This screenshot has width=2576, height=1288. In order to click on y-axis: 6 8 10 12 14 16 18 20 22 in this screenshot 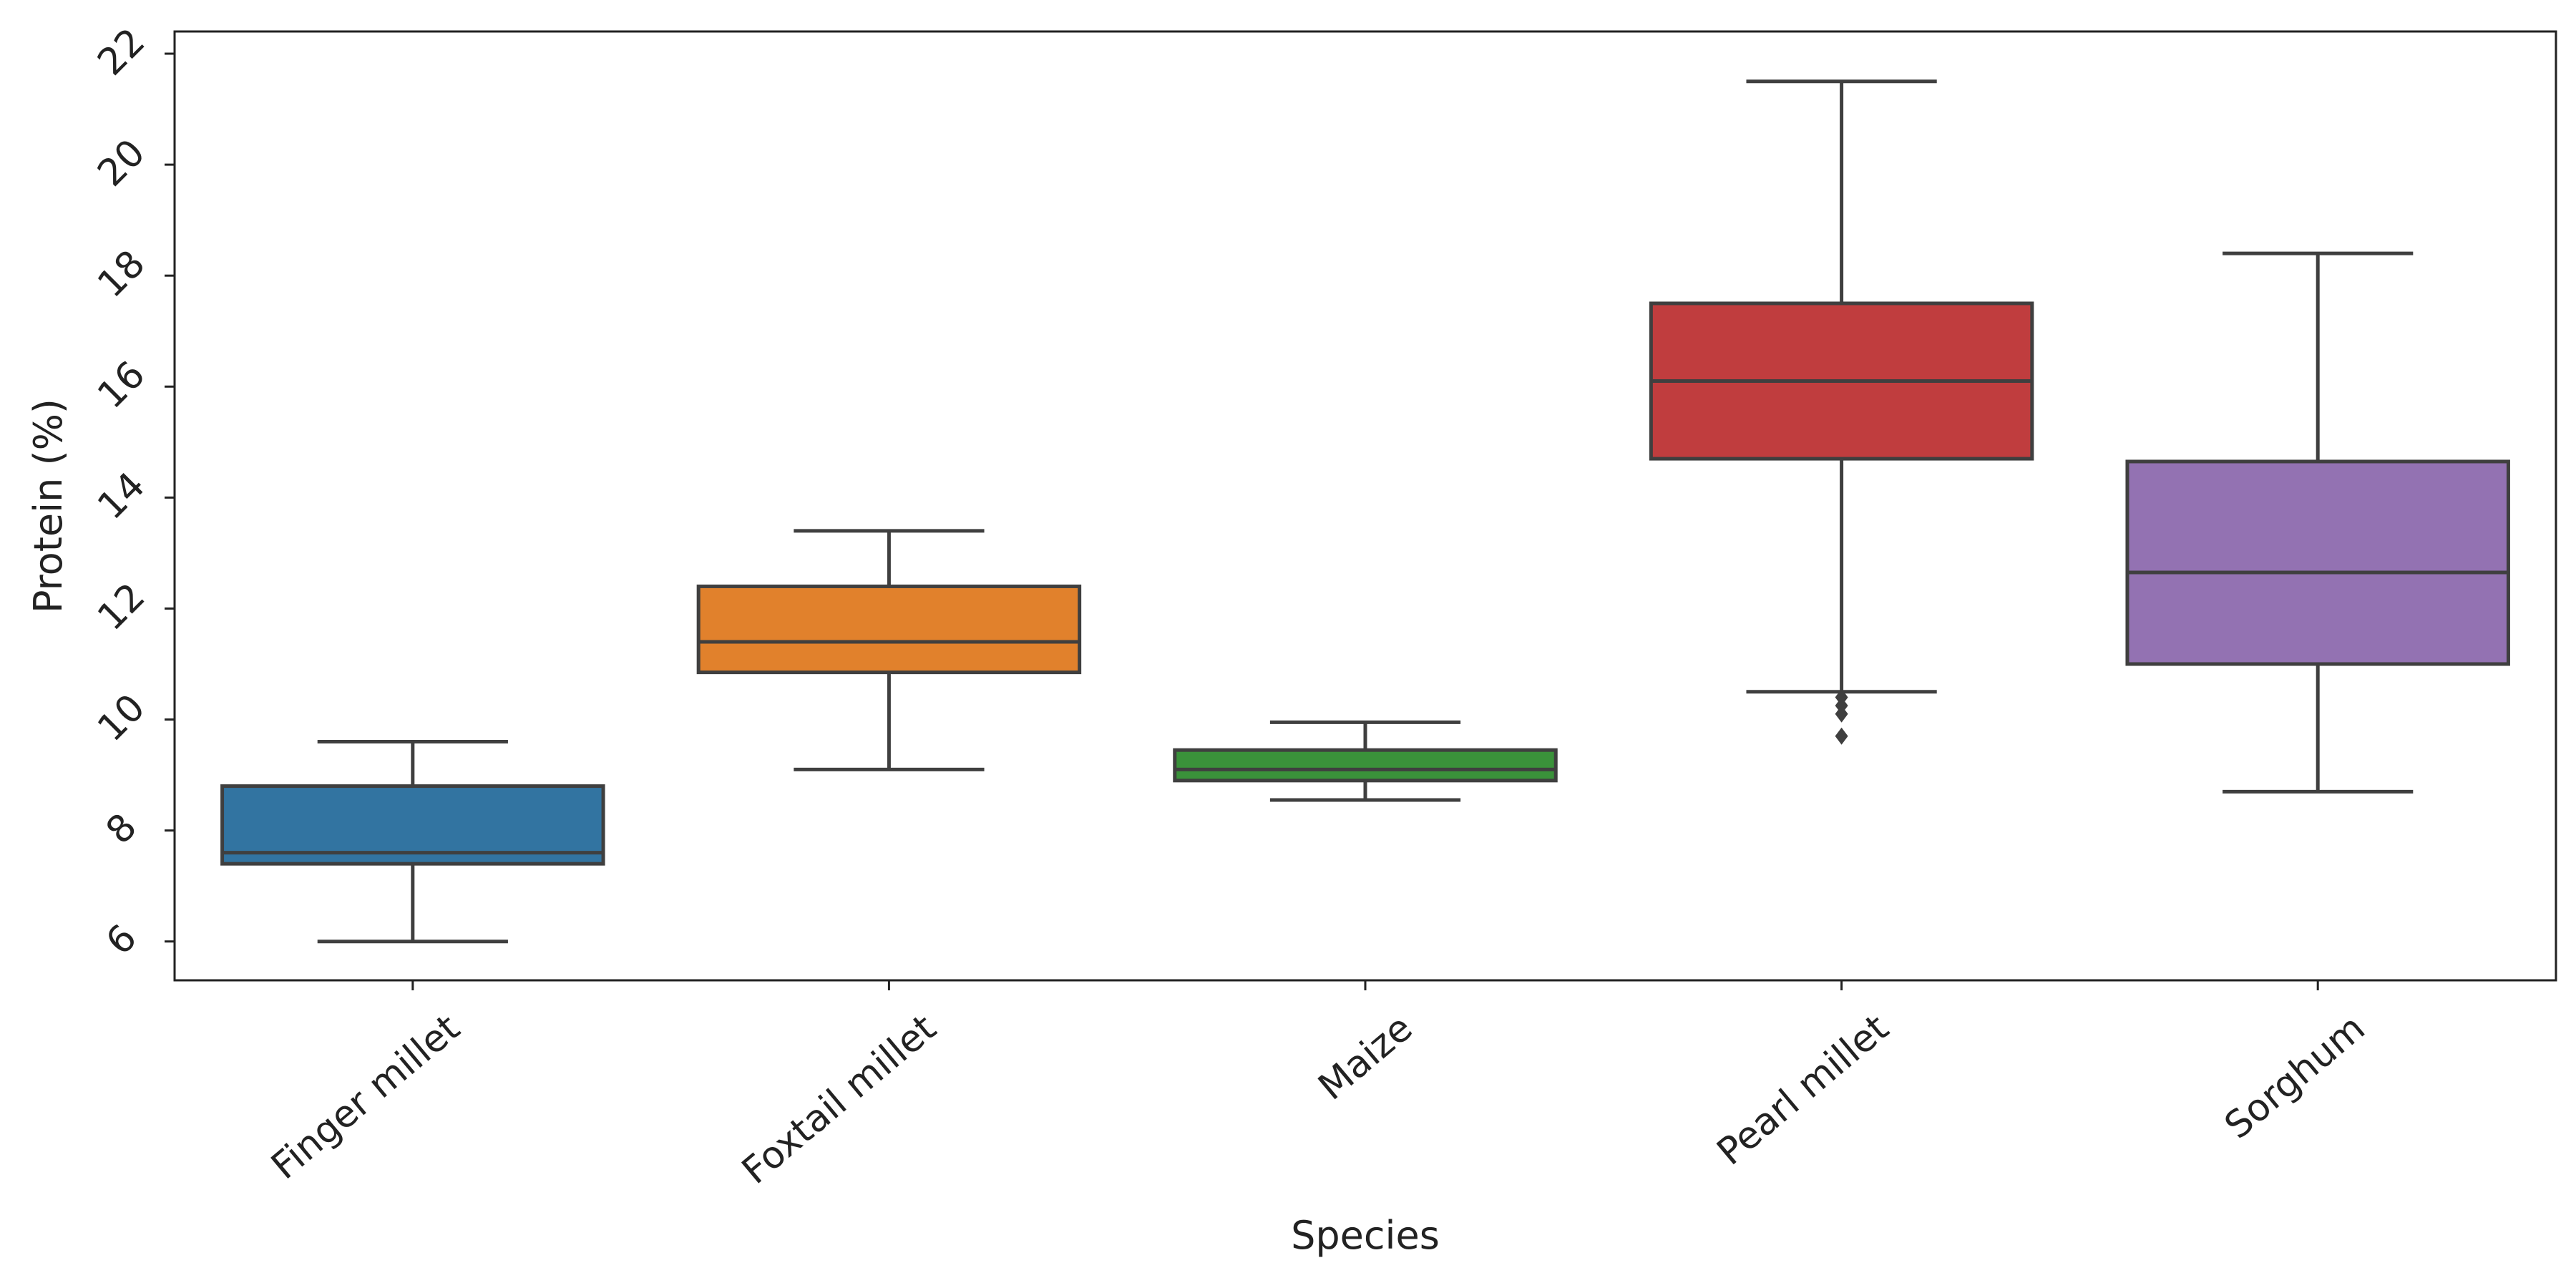, I will do `click(132, 492)`.